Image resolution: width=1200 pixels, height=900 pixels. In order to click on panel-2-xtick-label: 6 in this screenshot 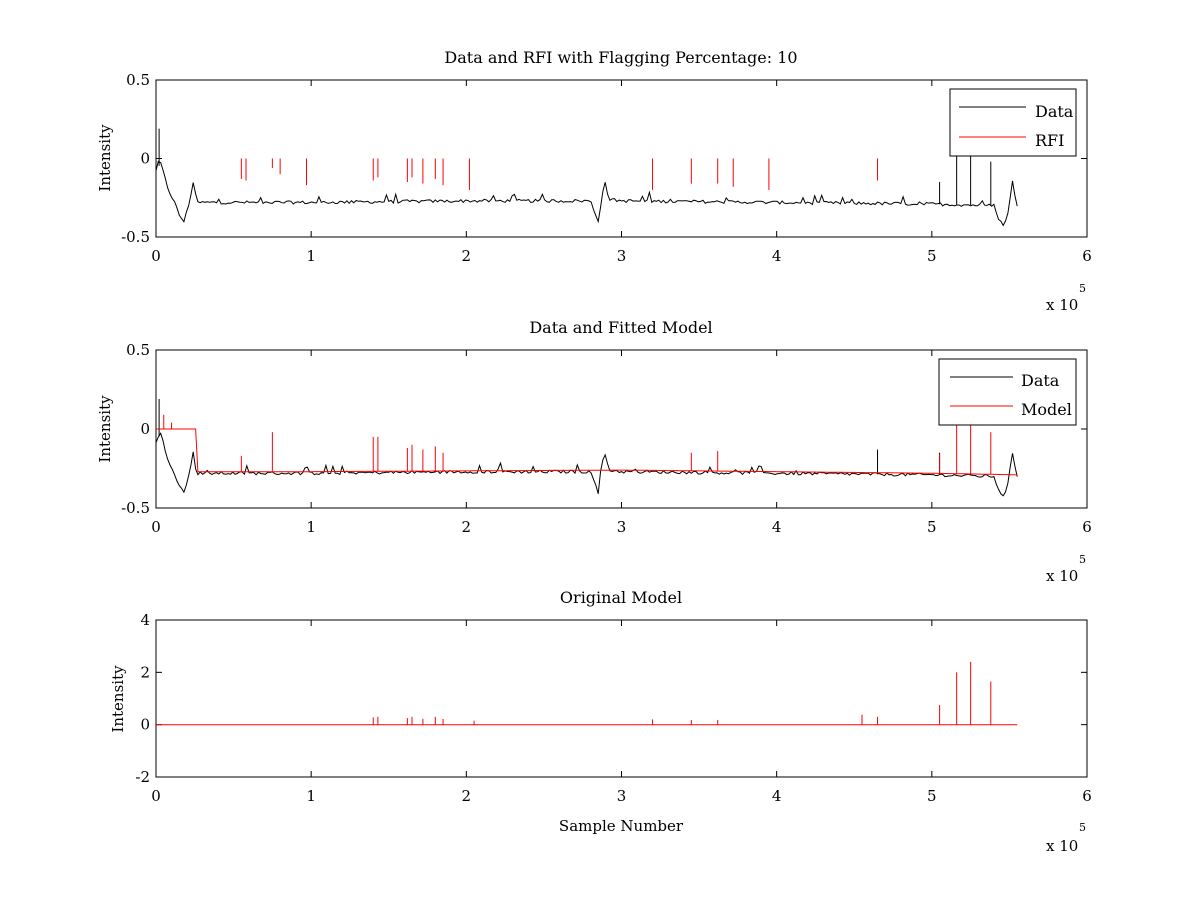, I will do `click(1087, 527)`.